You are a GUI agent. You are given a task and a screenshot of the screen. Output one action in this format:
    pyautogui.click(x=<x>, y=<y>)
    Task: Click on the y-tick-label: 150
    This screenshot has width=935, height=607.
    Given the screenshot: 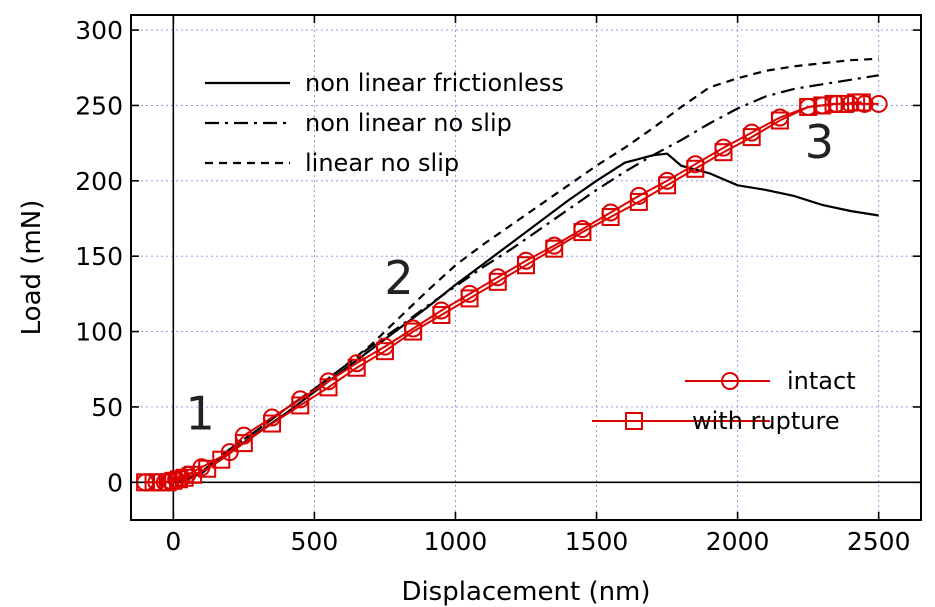 What is the action you would take?
    pyautogui.click(x=99, y=256)
    